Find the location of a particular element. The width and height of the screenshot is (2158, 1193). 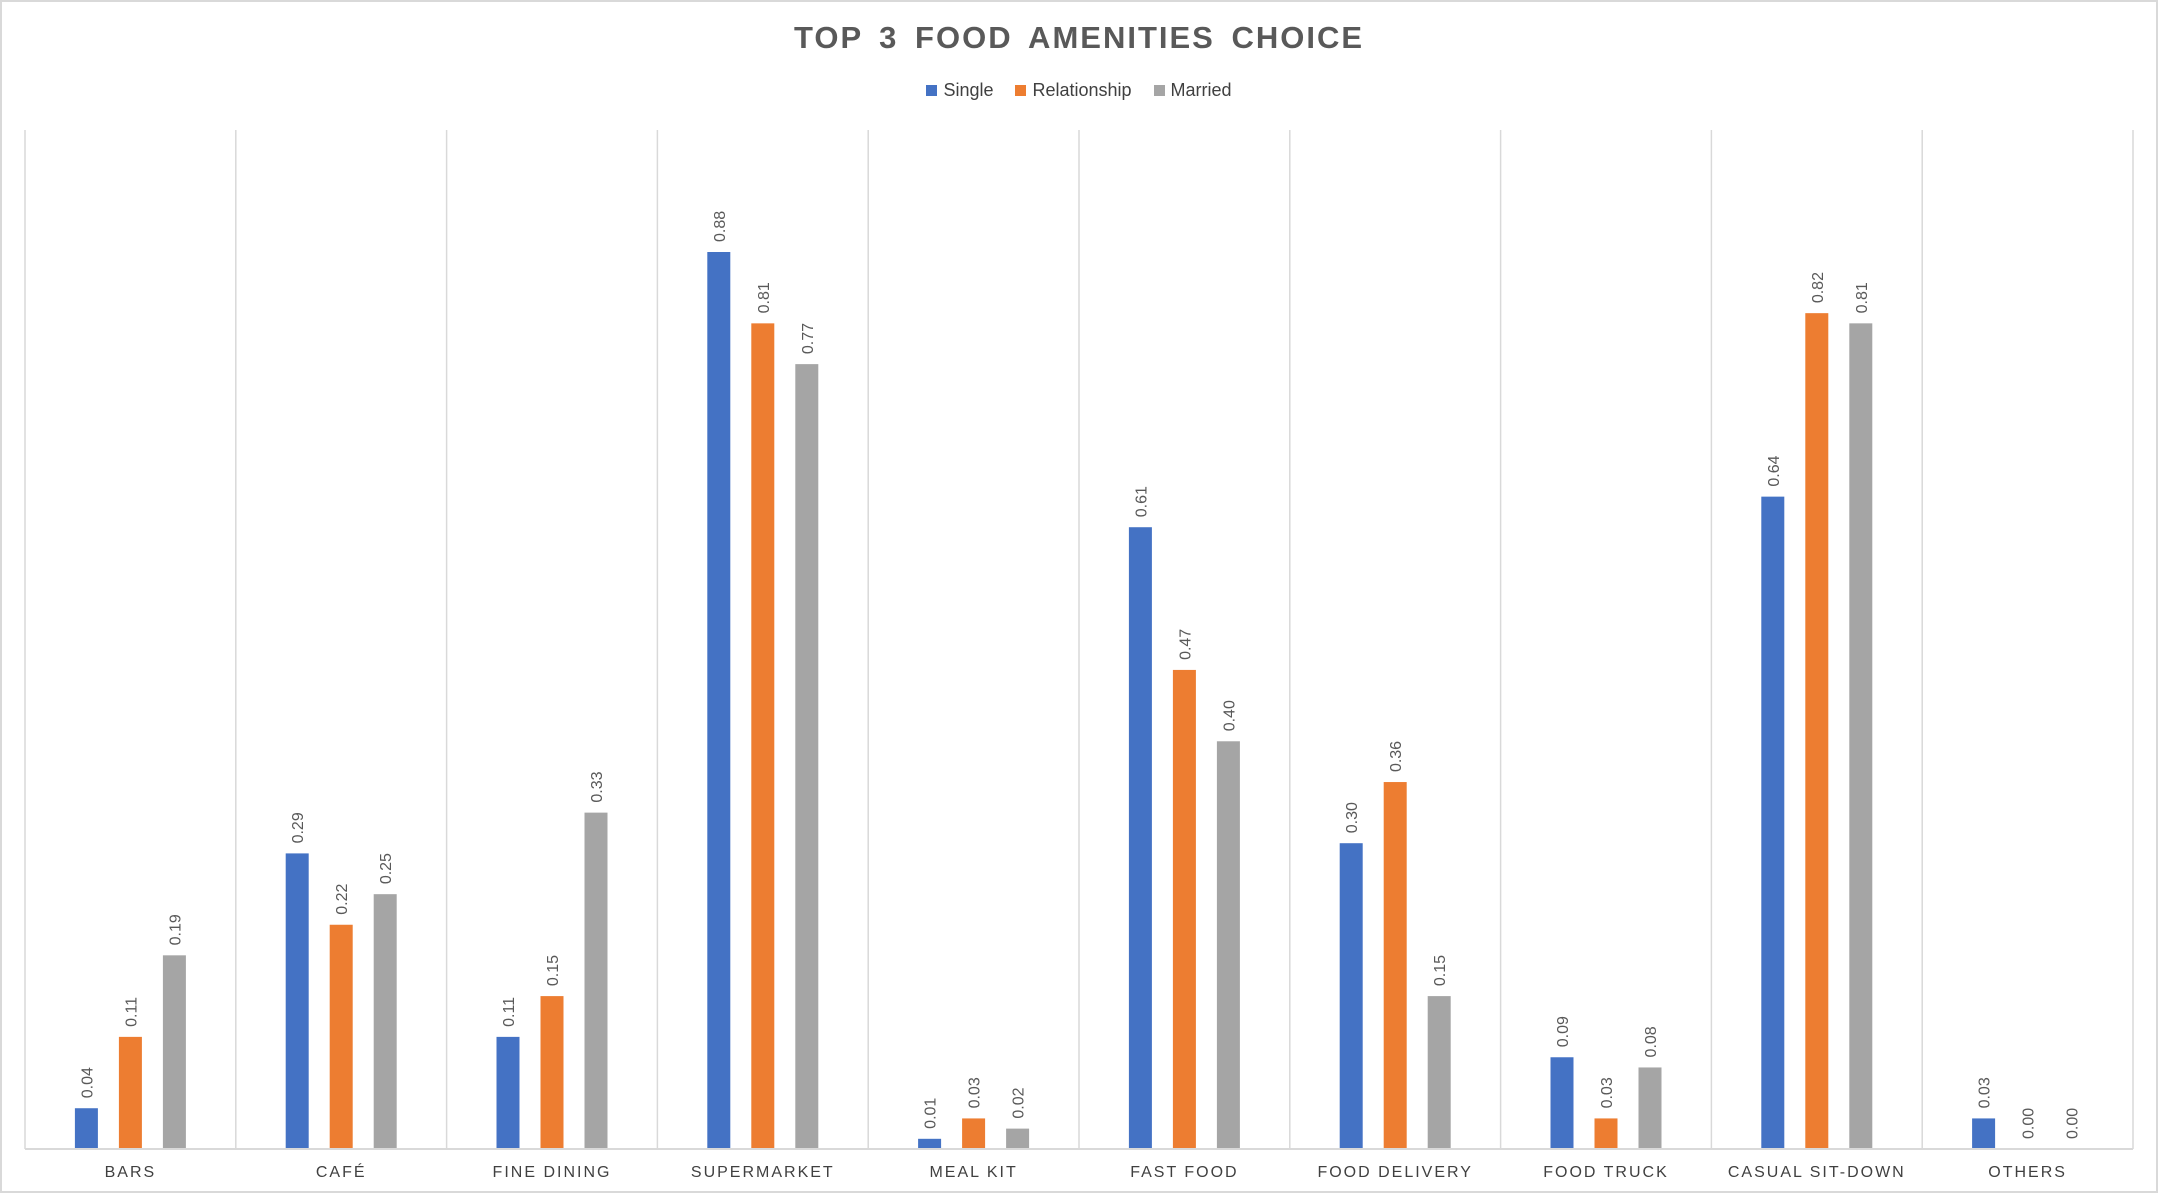

data-label-relationship: 0.36 is located at coordinates (1396, 756).